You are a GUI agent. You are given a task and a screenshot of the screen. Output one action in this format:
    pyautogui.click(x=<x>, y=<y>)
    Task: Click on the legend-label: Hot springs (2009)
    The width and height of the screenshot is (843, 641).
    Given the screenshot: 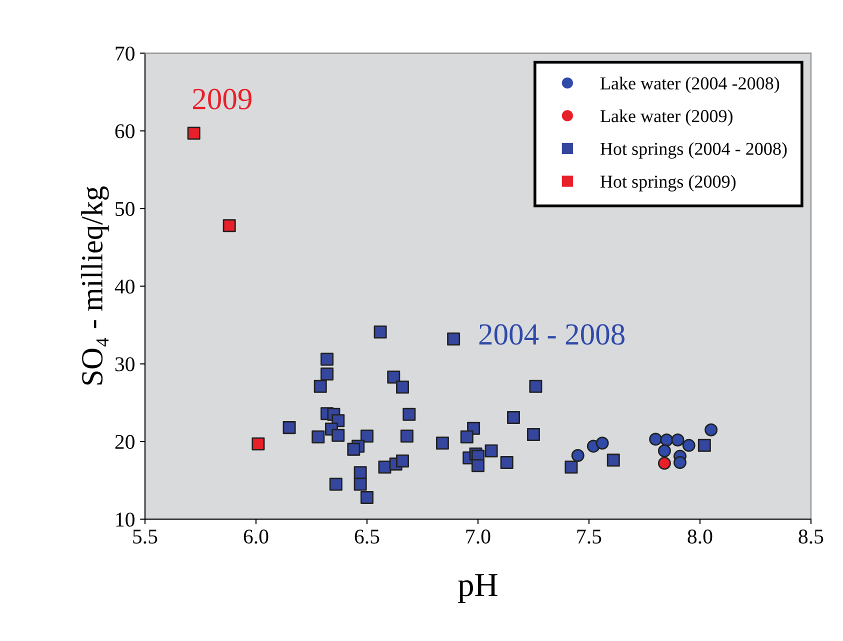 What is the action you would take?
    pyautogui.click(x=668, y=183)
    